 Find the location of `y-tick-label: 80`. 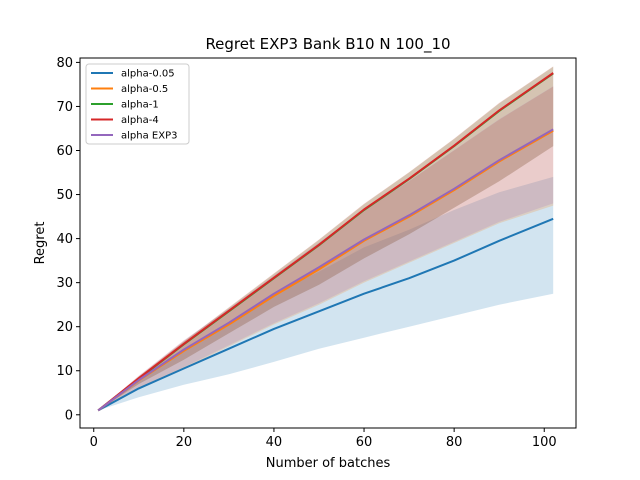

y-tick-label: 80 is located at coordinates (64, 63).